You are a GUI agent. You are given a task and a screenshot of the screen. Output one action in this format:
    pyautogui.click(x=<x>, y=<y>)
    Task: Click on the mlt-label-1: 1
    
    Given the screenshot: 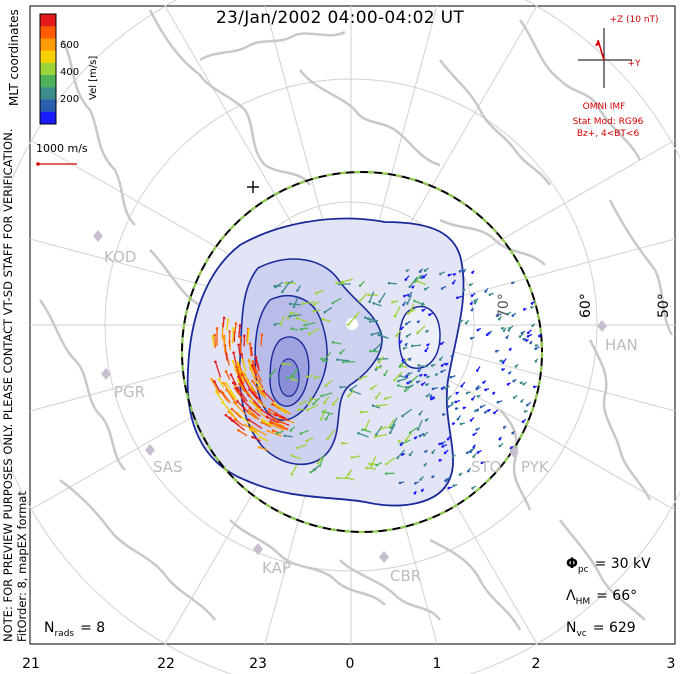 What is the action you would take?
    pyautogui.click(x=437, y=664)
    